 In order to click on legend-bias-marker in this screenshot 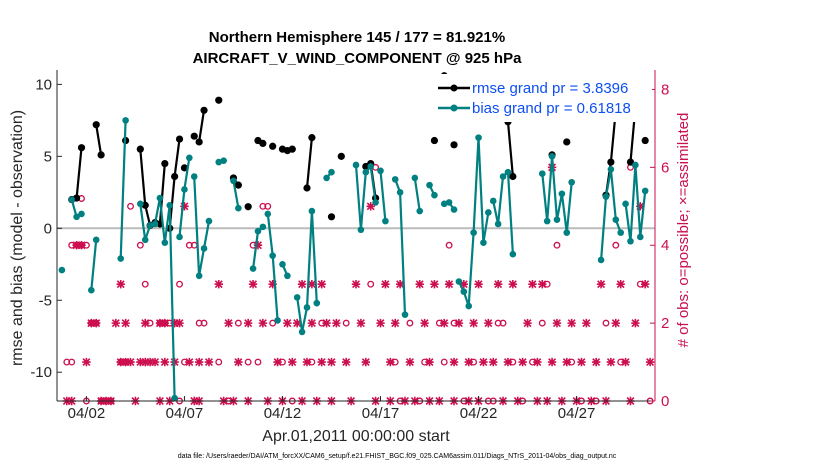, I will do `click(454, 108)`.